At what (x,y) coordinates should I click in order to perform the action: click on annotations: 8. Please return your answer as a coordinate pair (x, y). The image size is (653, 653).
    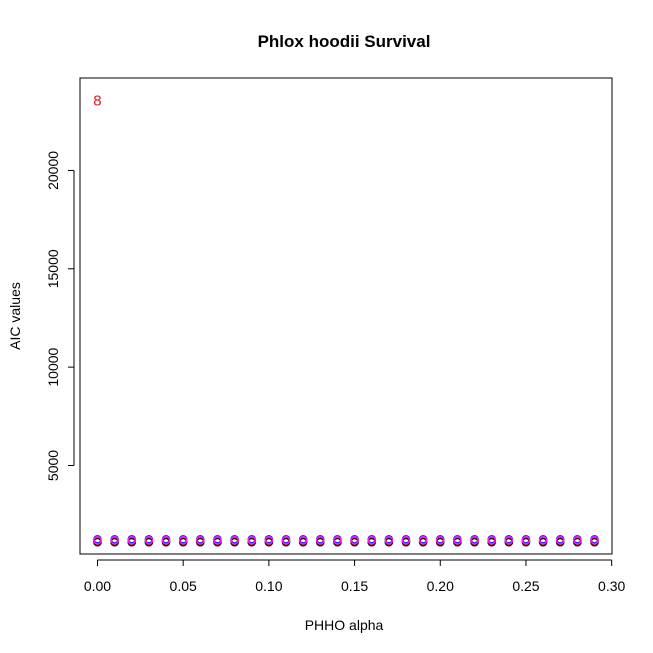
    Looking at the image, I should click on (97, 101).